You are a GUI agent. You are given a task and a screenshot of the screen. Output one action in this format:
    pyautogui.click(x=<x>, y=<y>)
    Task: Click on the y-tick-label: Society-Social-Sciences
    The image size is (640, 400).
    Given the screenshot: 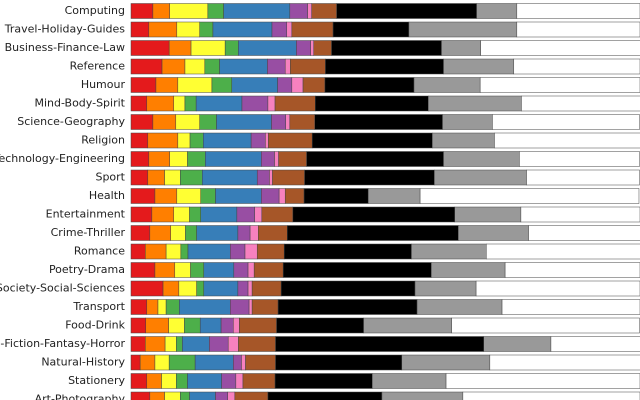 What is the action you would take?
    pyautogui.click(x=62, y=288)
    